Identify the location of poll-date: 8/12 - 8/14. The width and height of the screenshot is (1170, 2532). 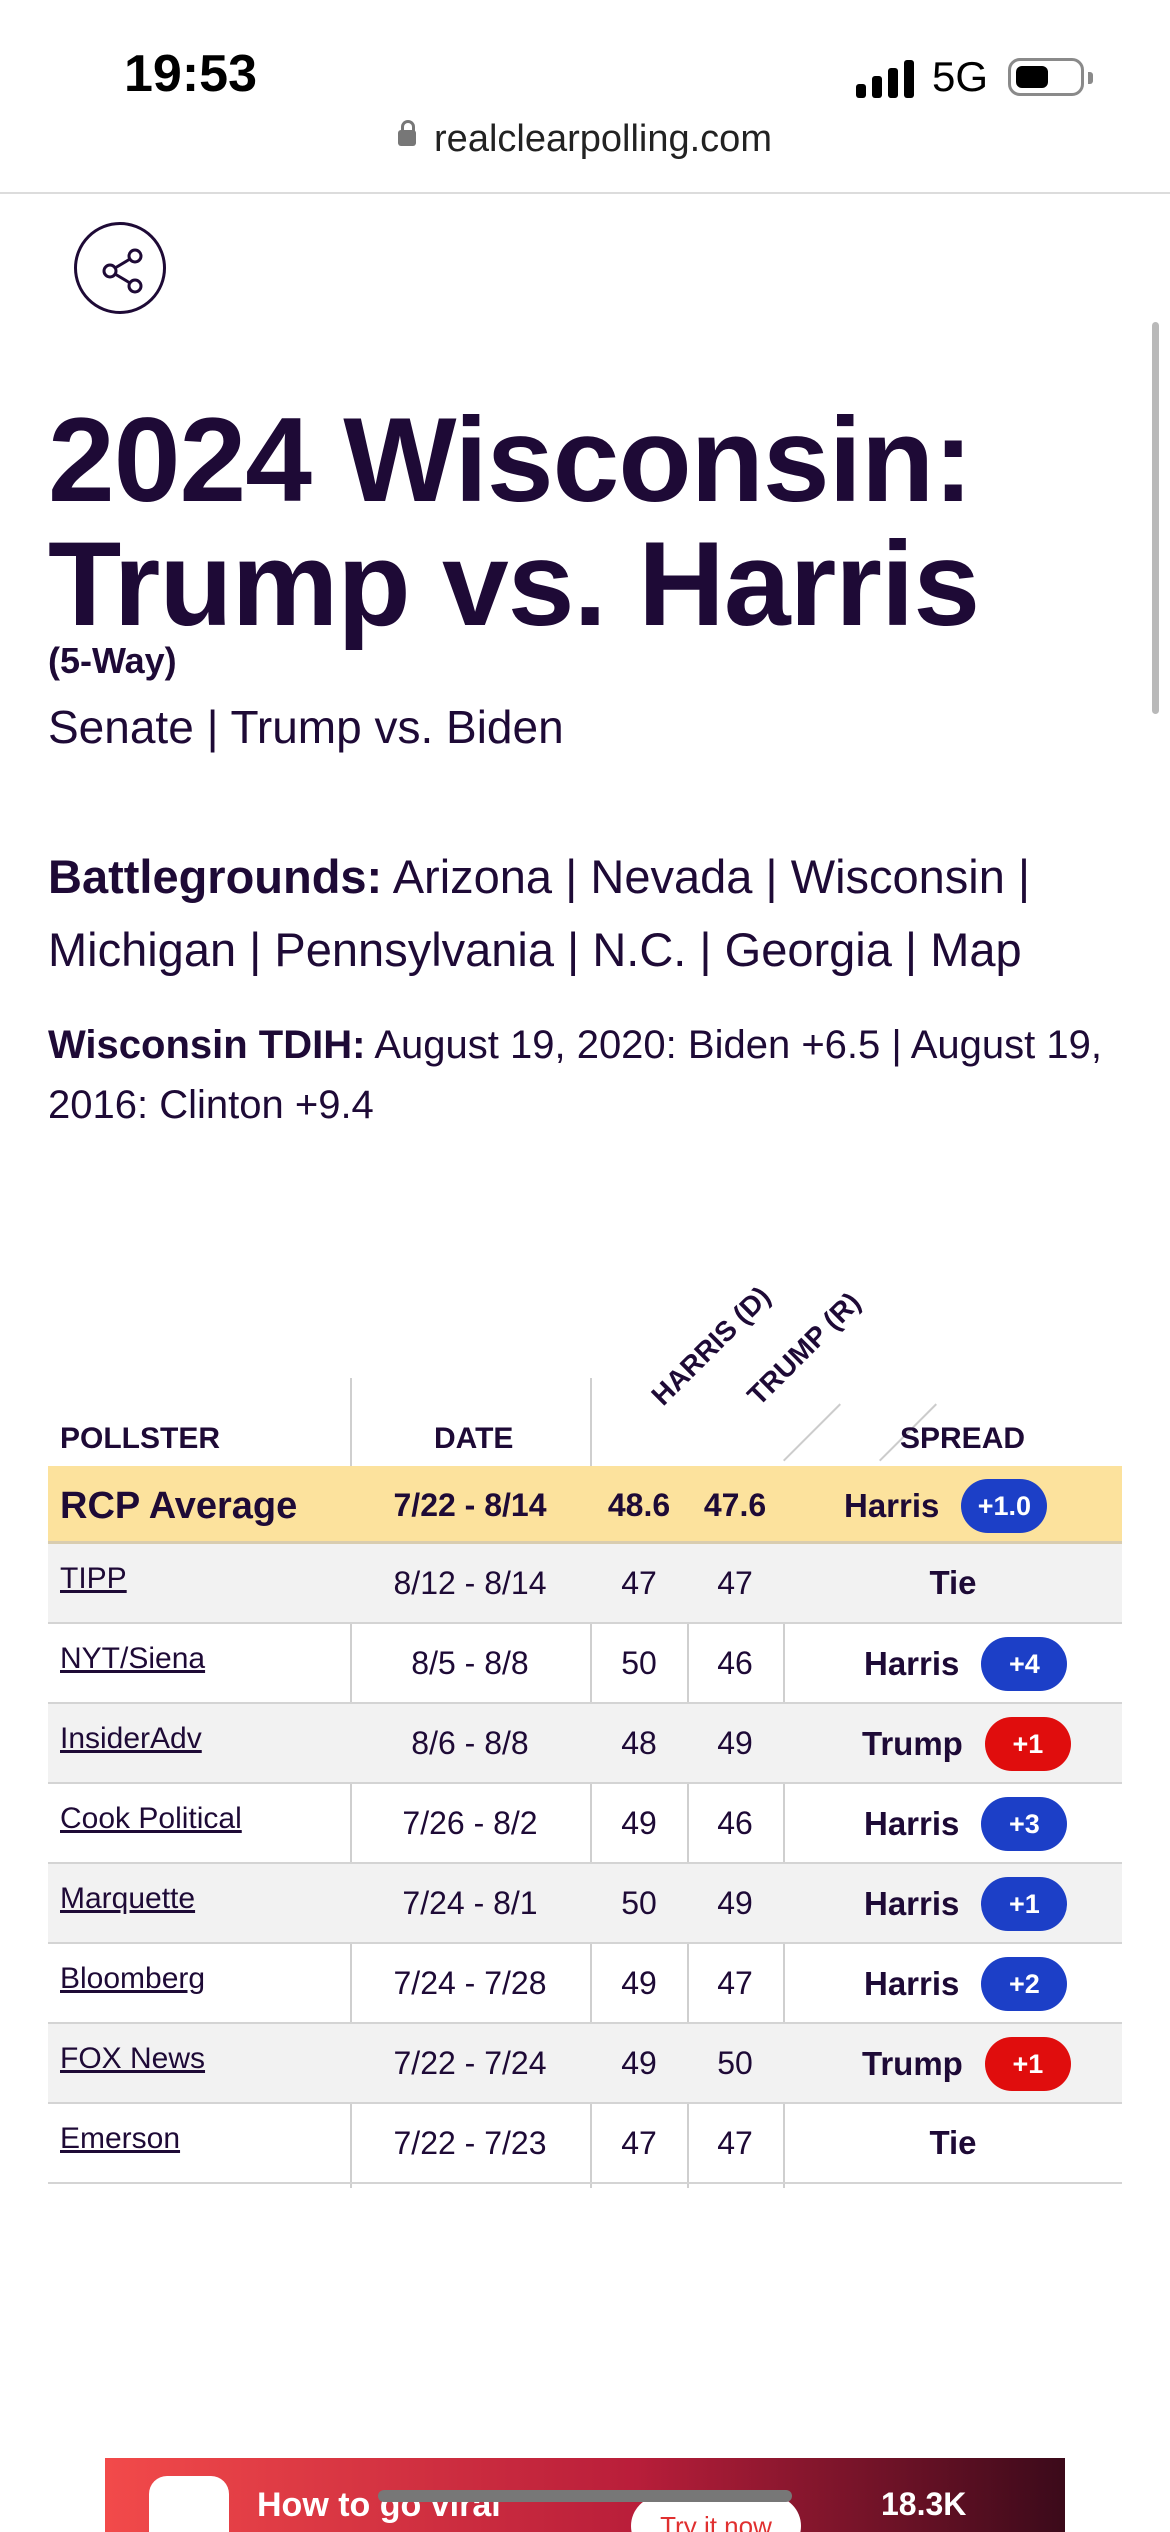
(470, 1583).